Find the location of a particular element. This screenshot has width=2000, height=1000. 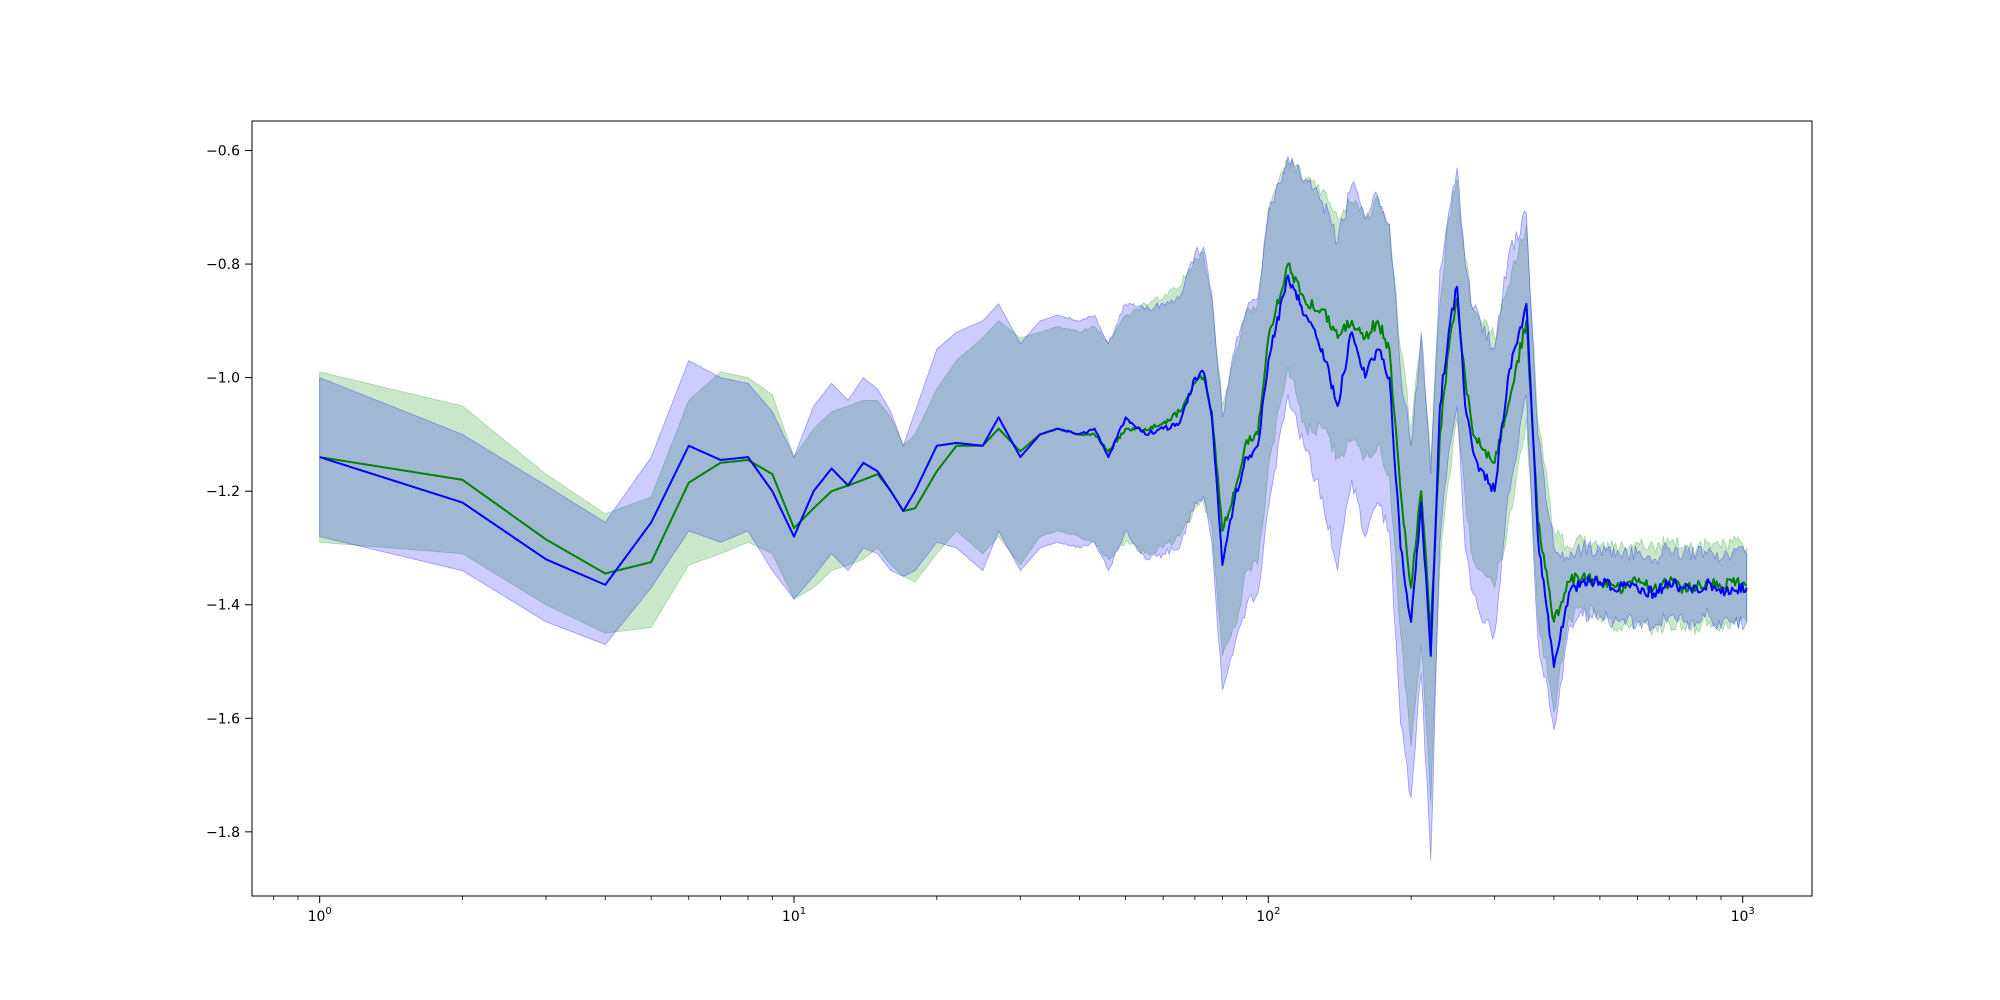

x-tick-label: 10⁰ is located at coordinates (320, 915).